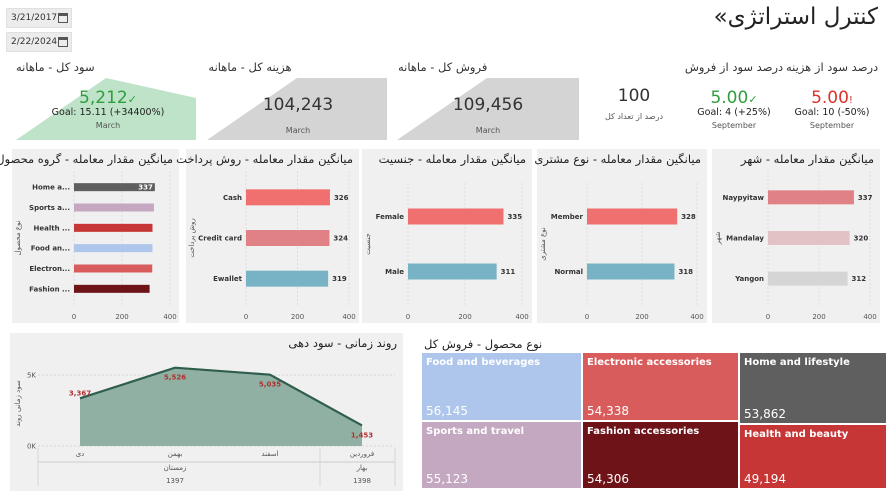  Describe the element at coordinates (617, 159) in the screenshot. I see `chart-title: میانگین مقدار معامله - نوع مشتری` at that location.